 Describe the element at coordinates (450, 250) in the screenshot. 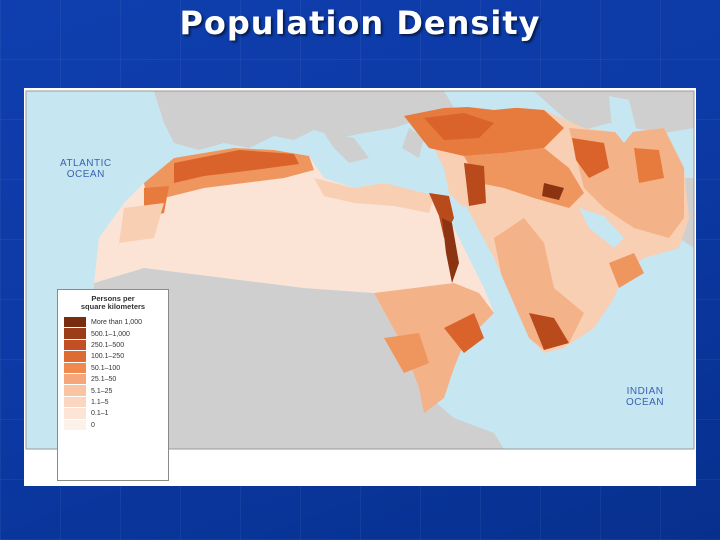

I see `nile-valley-area` at that location.